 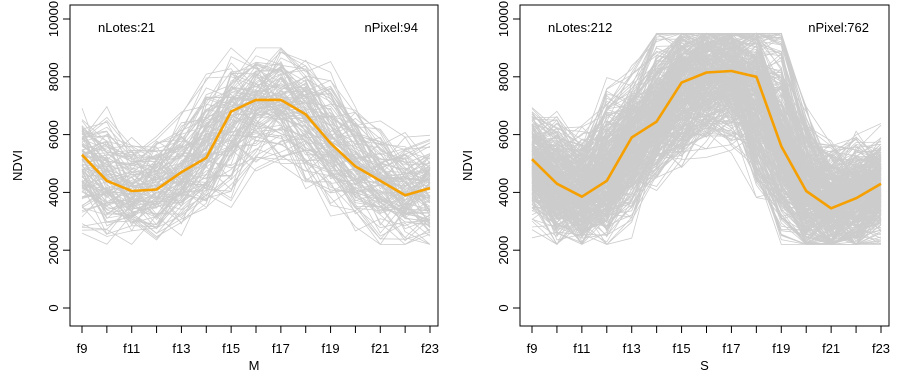 What do you see at coordinates (126, 27) in the screenshot?
I see `nlotes-annotation-m: nLotes:21` at bounding box center [126, 27].